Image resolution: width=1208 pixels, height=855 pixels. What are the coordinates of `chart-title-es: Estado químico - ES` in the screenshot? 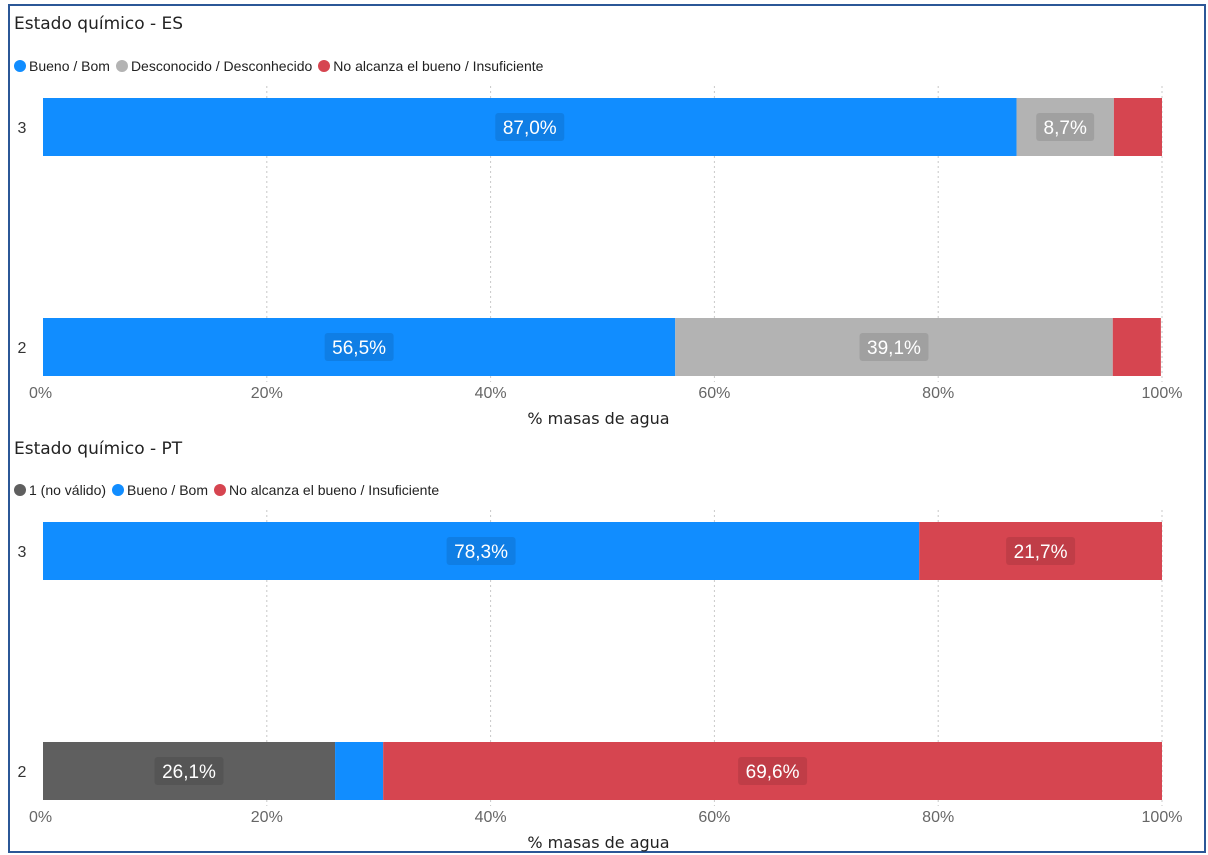 It's located at (99, 24).